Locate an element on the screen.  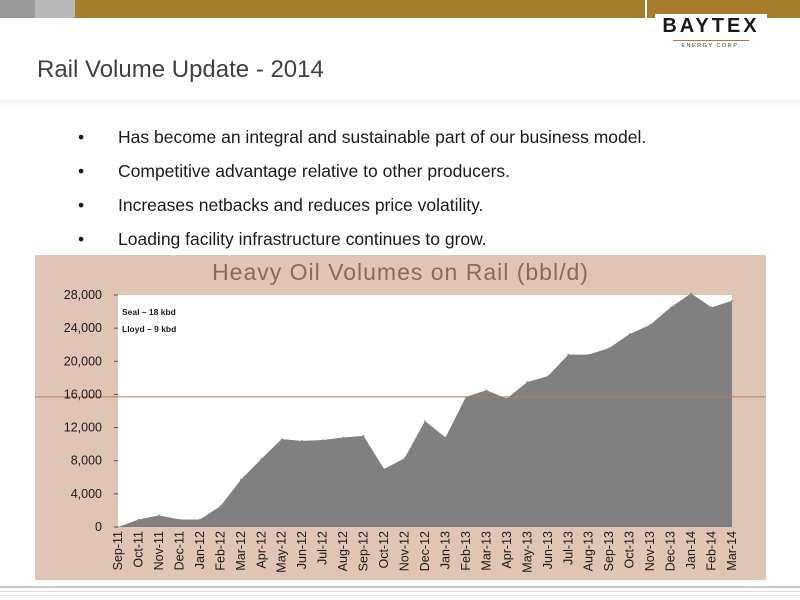
x-tick-label: Dec-11 is located at coordinates (179, 550).